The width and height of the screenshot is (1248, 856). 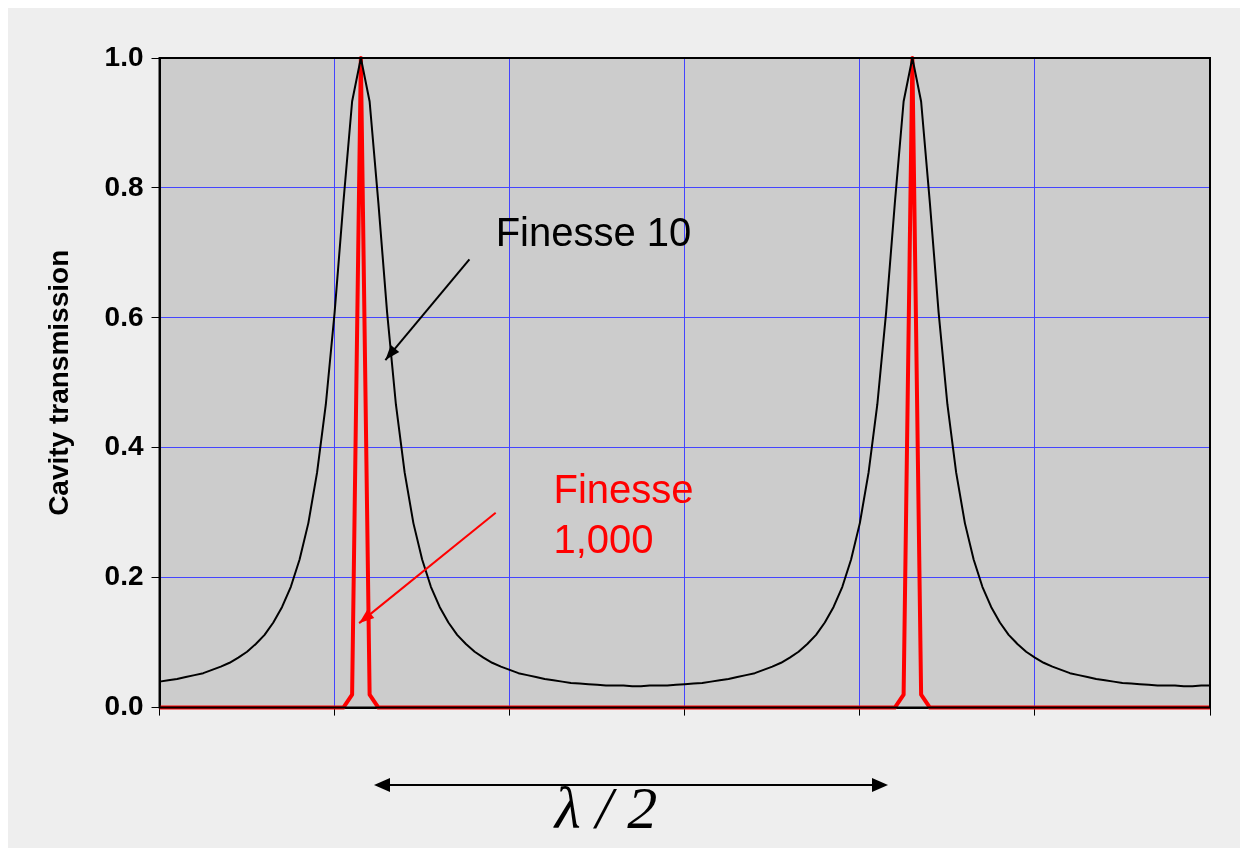 I want to click on y-tick-label: 0.0, so click(x=124, y=706).